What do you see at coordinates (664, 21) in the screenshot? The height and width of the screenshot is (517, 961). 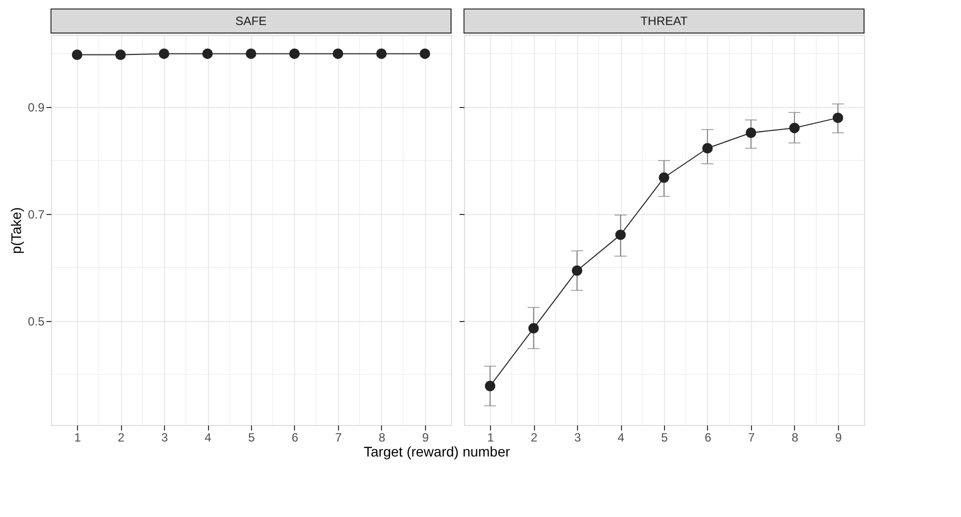 I see `chart-title: THREAT` at bounding box center [664, 21].